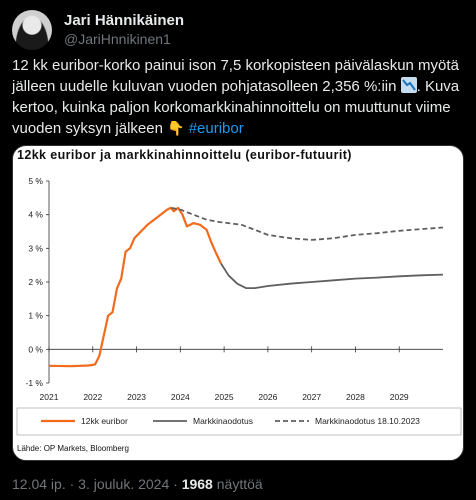 The image size is (476, 500). Describe the element at coordinates (39, 484) in the screenshot. I see `tweet-time: 12.04 ip.` at that location.